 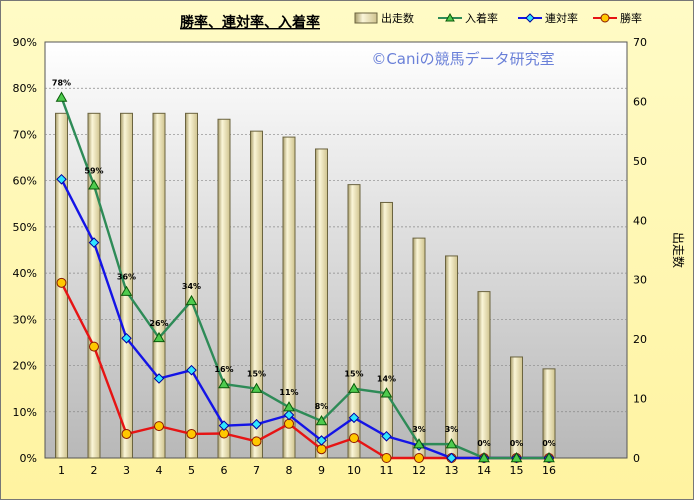 I want to click on x-axis-tick-label: 6, so click(x=224, y=470).